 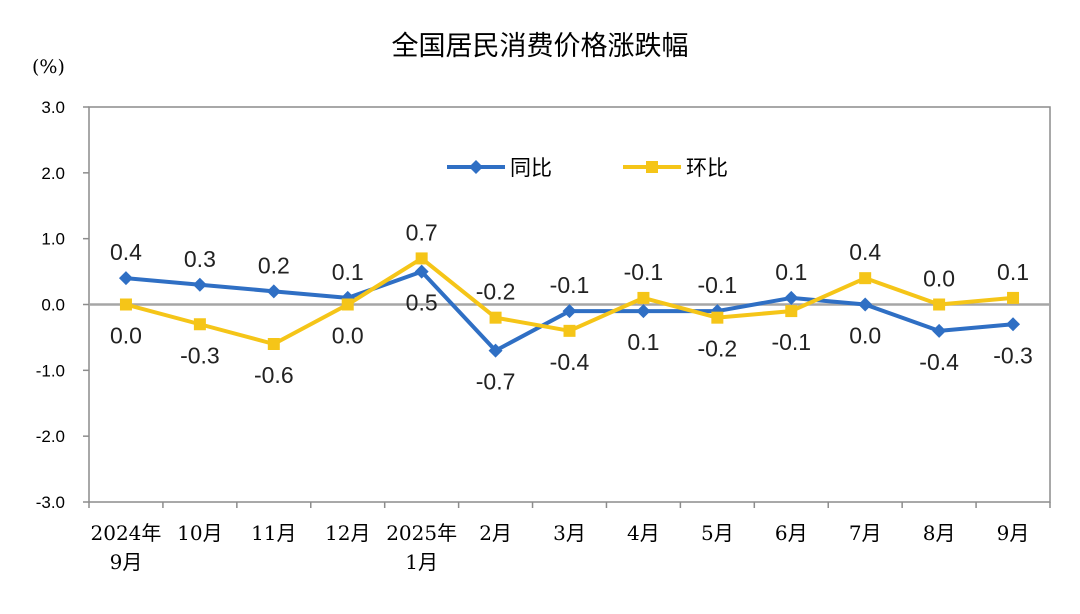 I want to click on x-tick-label: 11月, so click(x=273, y=533).